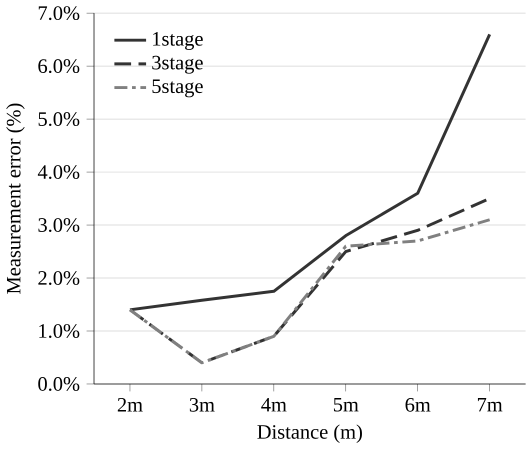 Image resolution: width=526 pixels, height=449 pixels. Describe the element at coordinates (418, 405) in the screenshot. I see `x-tick-label: 6m` at that location.